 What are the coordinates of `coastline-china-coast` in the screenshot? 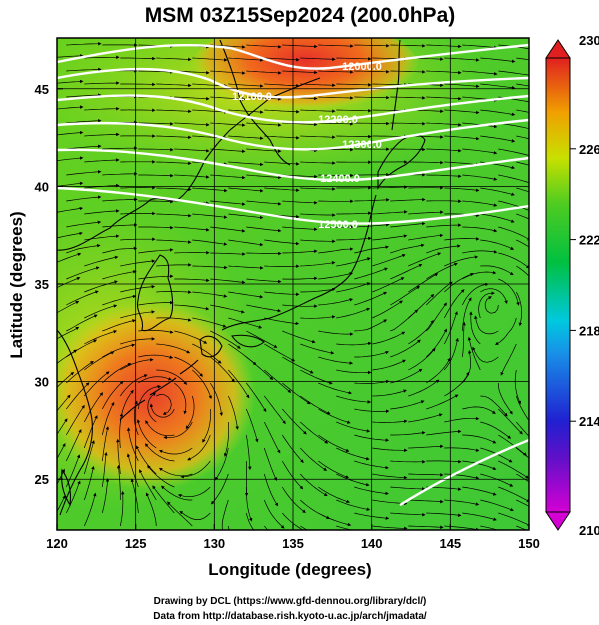 It's located at (189, 164).